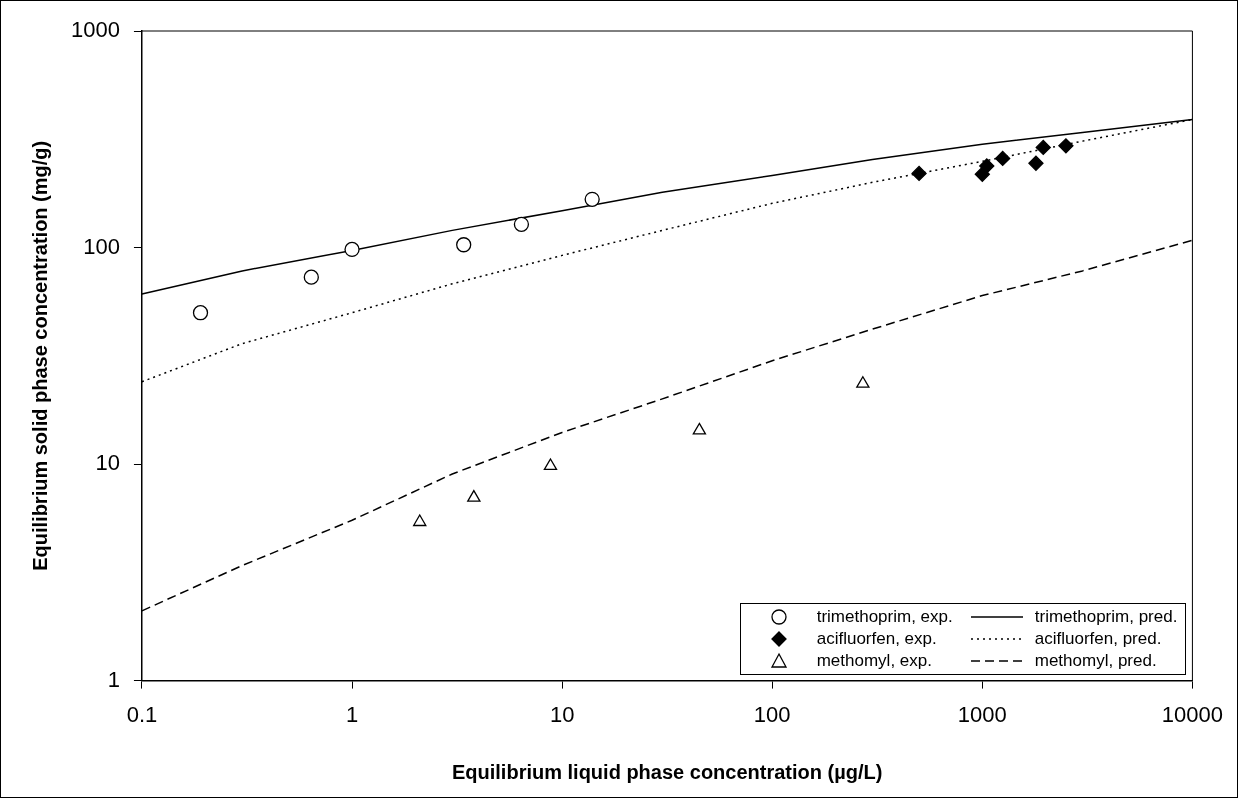 Image resolution: width=1238 pixels, height=798 pixels. I want to click on y-tick-label: 1000, so click(95, 30).